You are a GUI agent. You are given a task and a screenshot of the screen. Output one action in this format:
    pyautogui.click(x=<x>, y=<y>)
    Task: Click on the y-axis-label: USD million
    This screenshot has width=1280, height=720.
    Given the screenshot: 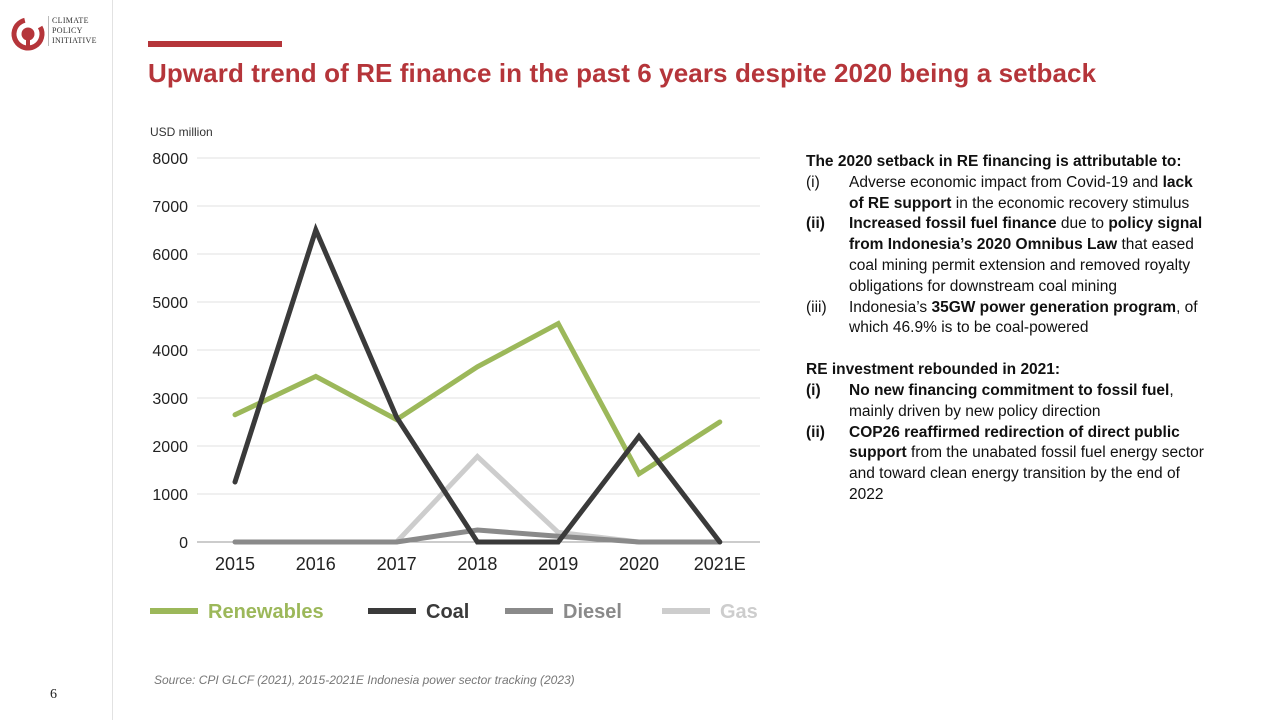 What is the action you would take?
    pyautogui.click(x=181, y=132)
    